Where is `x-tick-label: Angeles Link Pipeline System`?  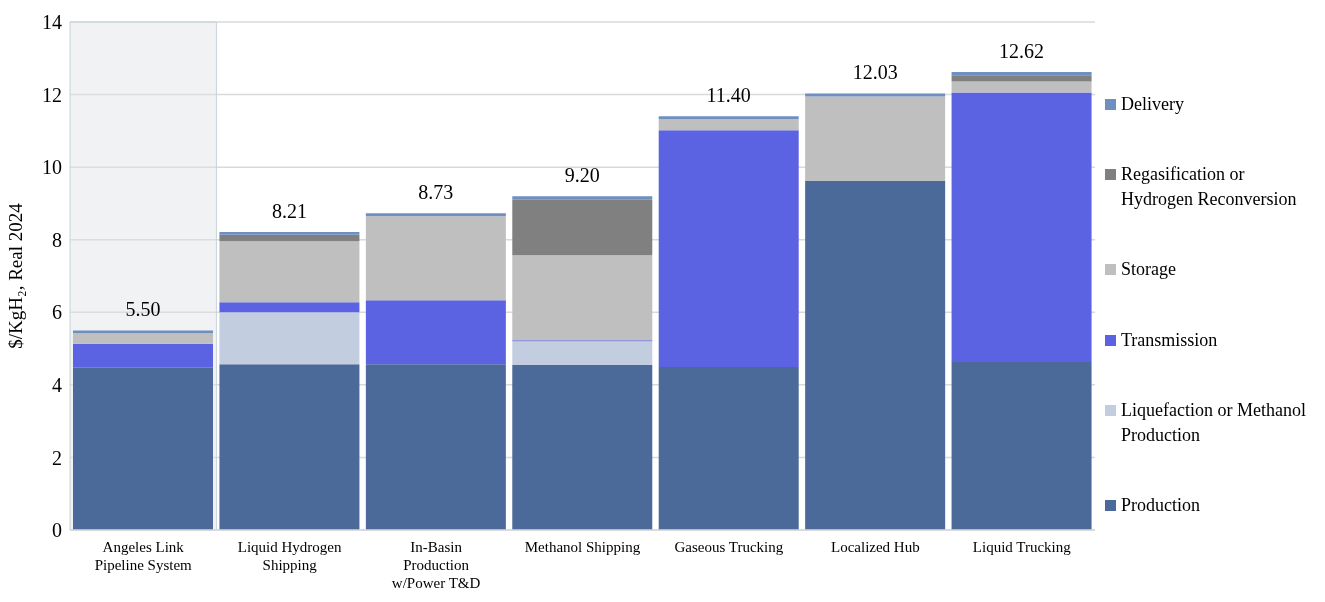 x-tick-label: Angeles Link Pipeline System is located at coordinates (143, 556).